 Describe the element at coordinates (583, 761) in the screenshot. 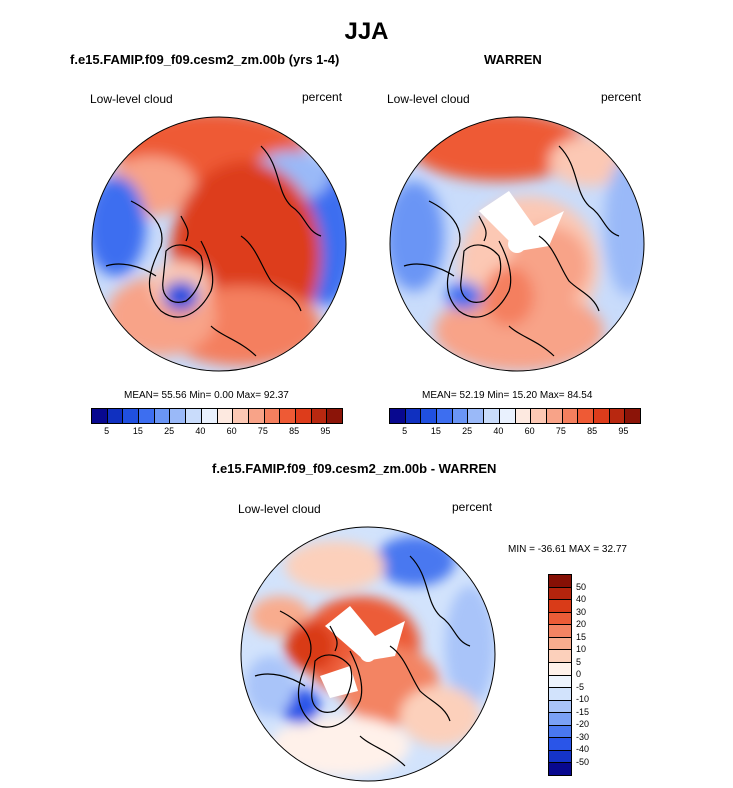

I see `colorbar-tick-label: -50` at that location.